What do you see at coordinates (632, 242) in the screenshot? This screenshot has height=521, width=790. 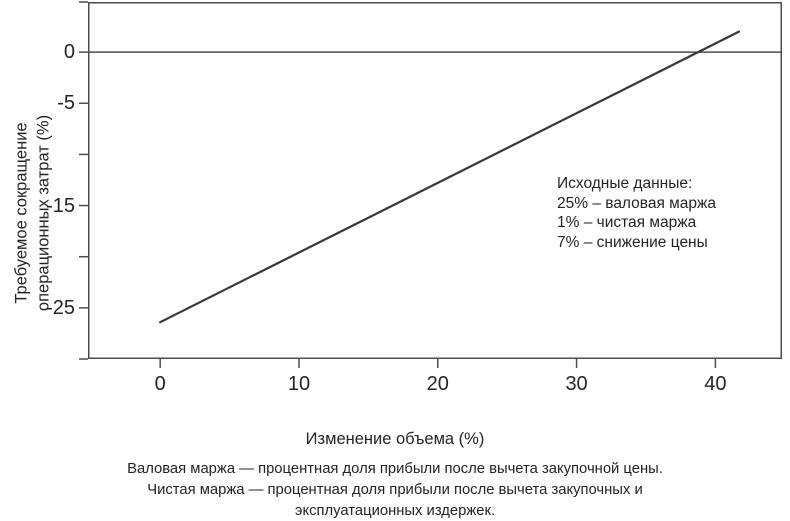 I see `annotation-line: 7% – снижение цены` at bounding box center [632, 242].